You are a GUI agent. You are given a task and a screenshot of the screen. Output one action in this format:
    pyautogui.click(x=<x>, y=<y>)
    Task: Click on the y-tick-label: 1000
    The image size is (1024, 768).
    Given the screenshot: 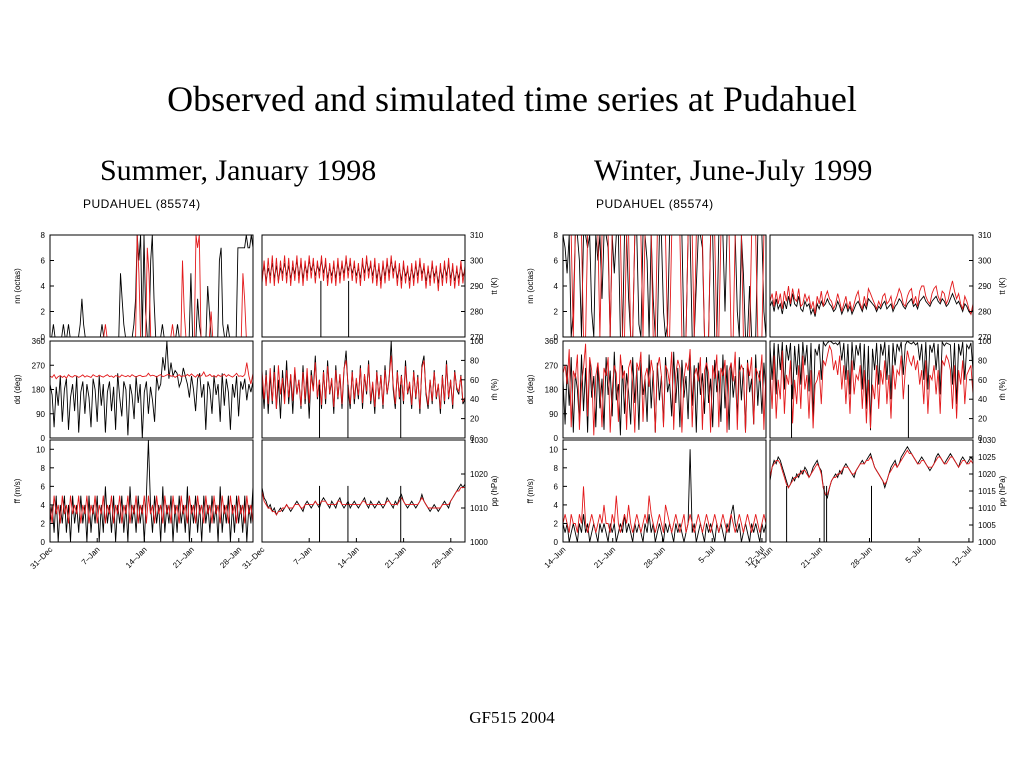 What is the action you would take?
    pyautogui.click(x=987, y=542)
    